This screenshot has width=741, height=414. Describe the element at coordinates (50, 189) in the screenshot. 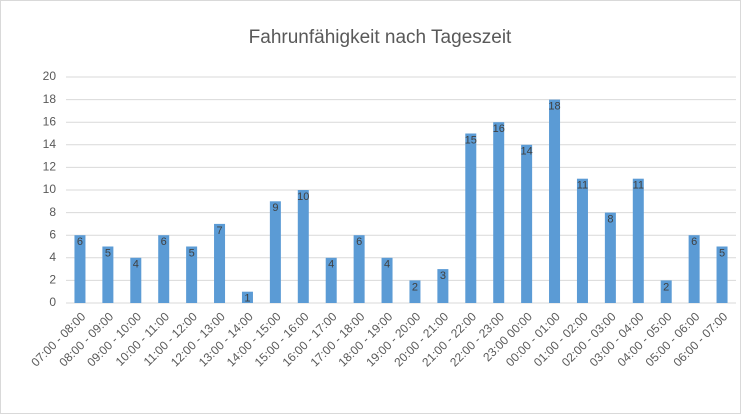

I see `y-tick-label: 10` at that location.